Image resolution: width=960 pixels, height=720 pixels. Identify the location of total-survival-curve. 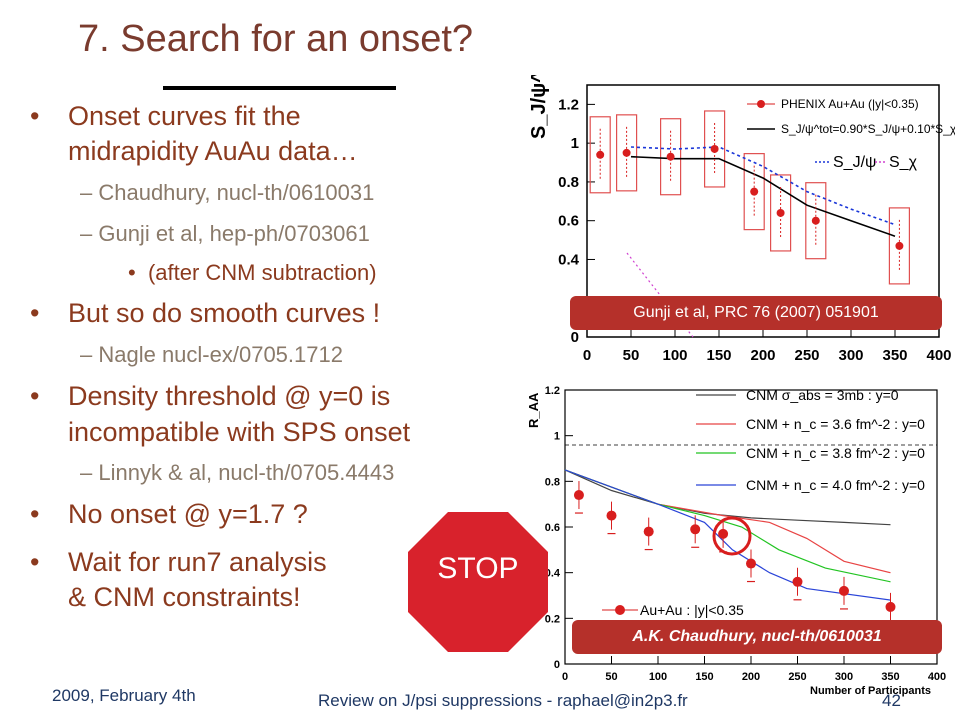
(763, 196).